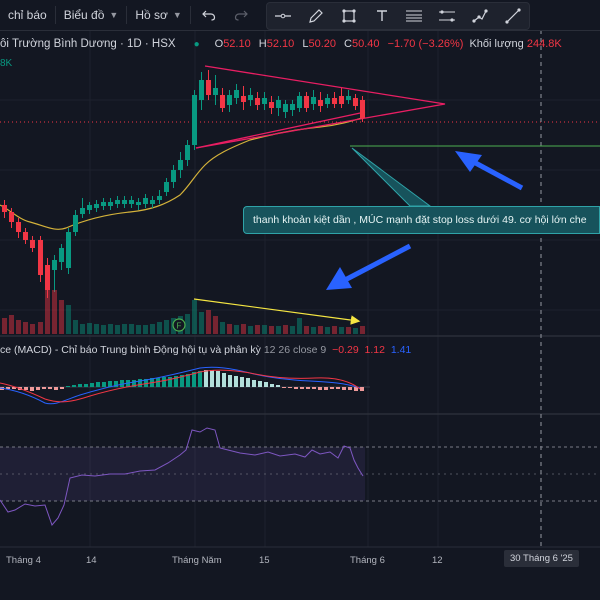 This screenshot has width=600, height=600. Describe the element at coordinates (345, 350) in the screenshot. I see `macd-value-1: −0.29` at that location.